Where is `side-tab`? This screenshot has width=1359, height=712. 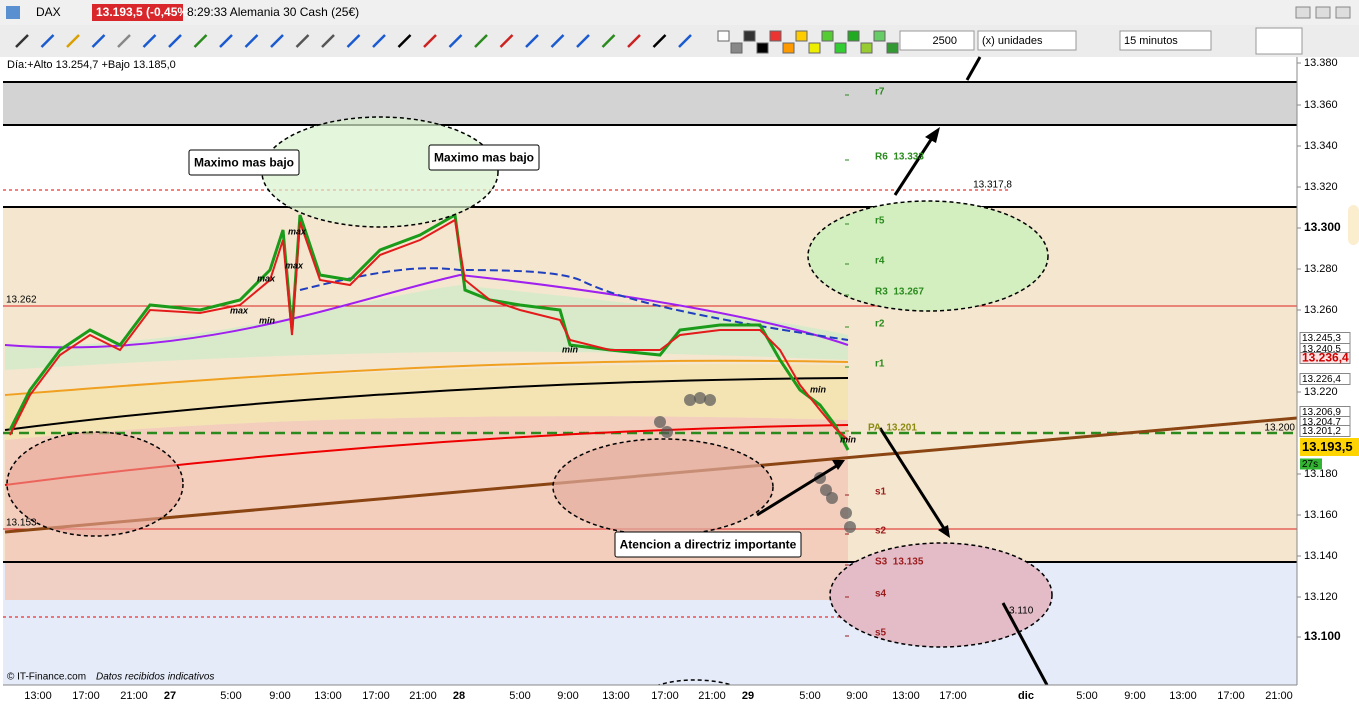
side-tab is located at coordinates (1353, 225).